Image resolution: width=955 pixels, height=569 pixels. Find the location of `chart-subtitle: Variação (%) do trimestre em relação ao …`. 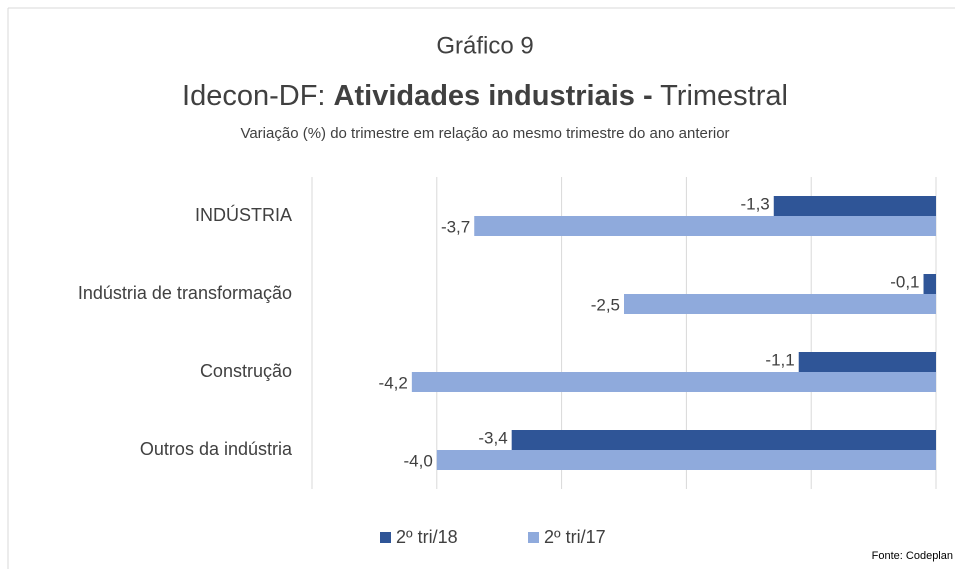

chart-subtitle: Variação (%) do trimestre em relação ao … is located at coordinates (484, 133).